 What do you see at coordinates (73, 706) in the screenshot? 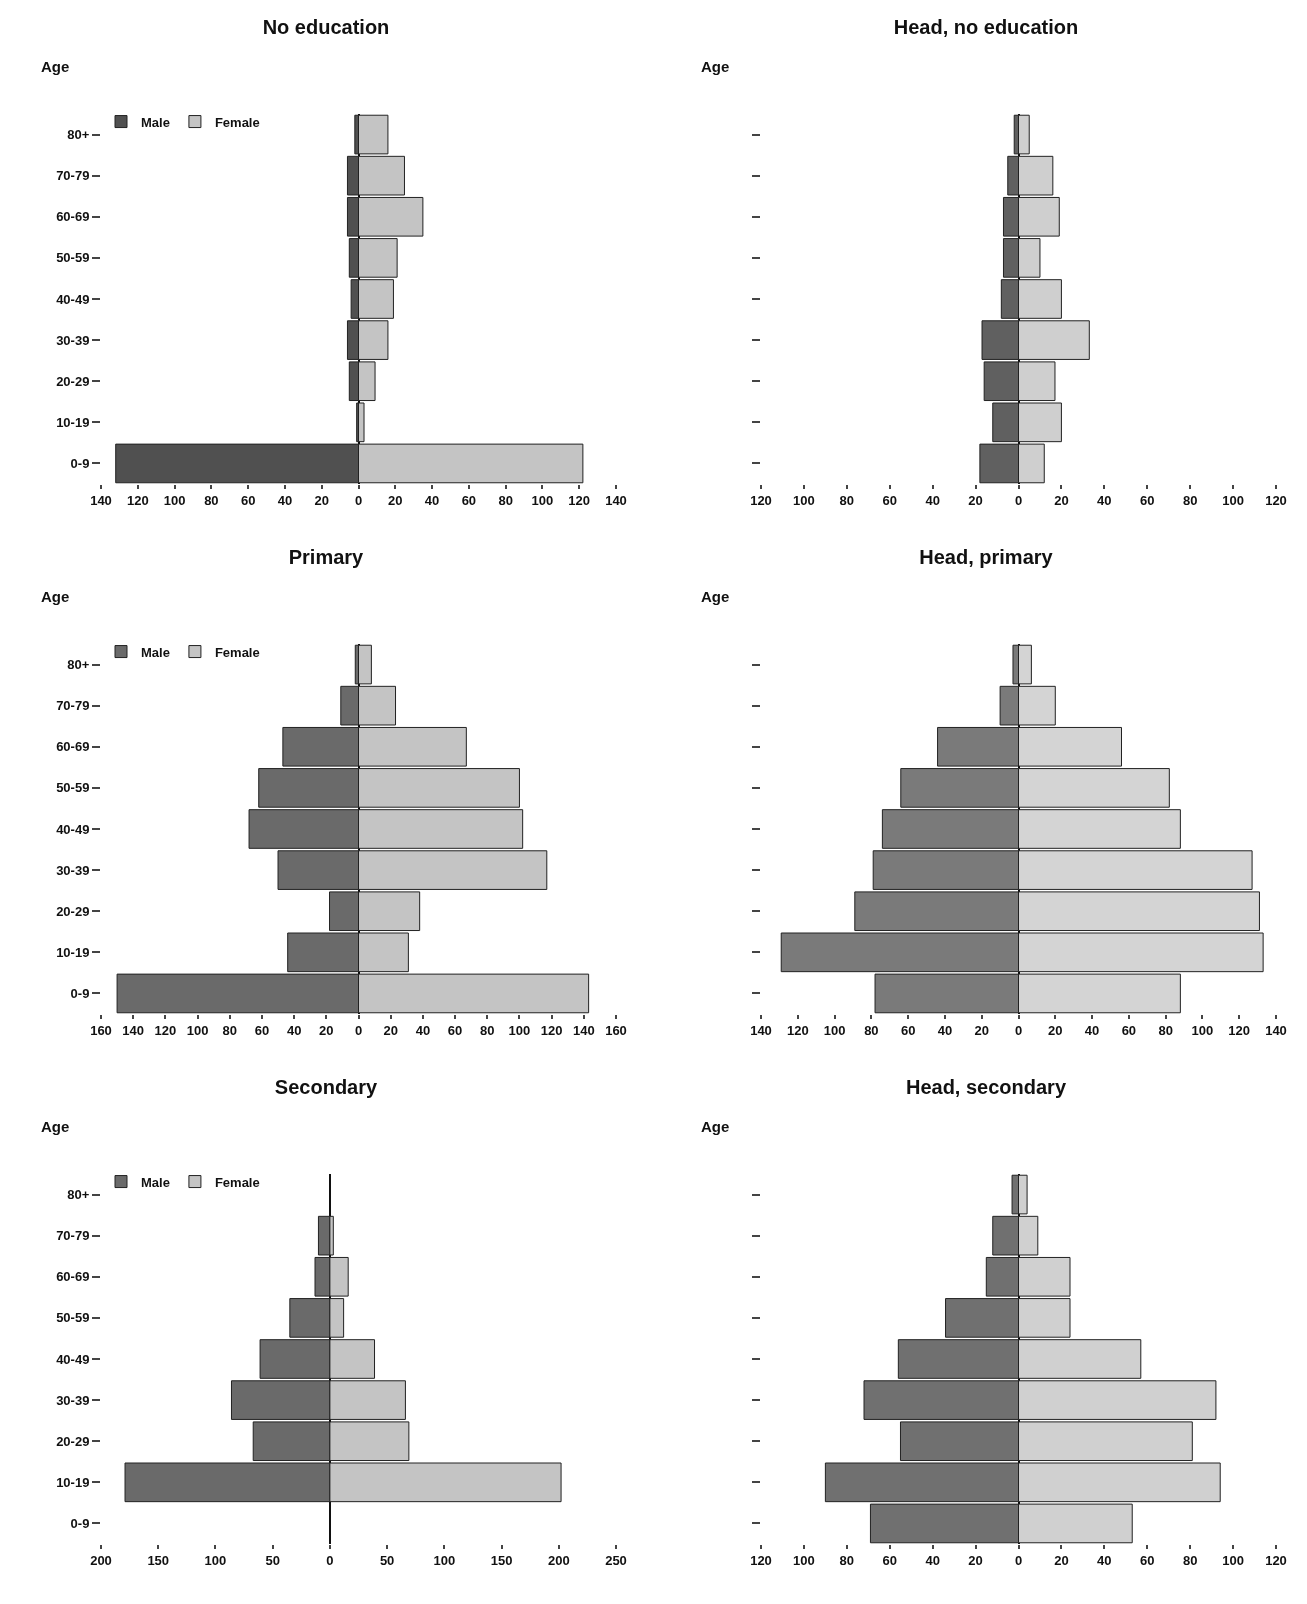
I see `y-tick-label: 70-79` at bounding box center [73, 706].